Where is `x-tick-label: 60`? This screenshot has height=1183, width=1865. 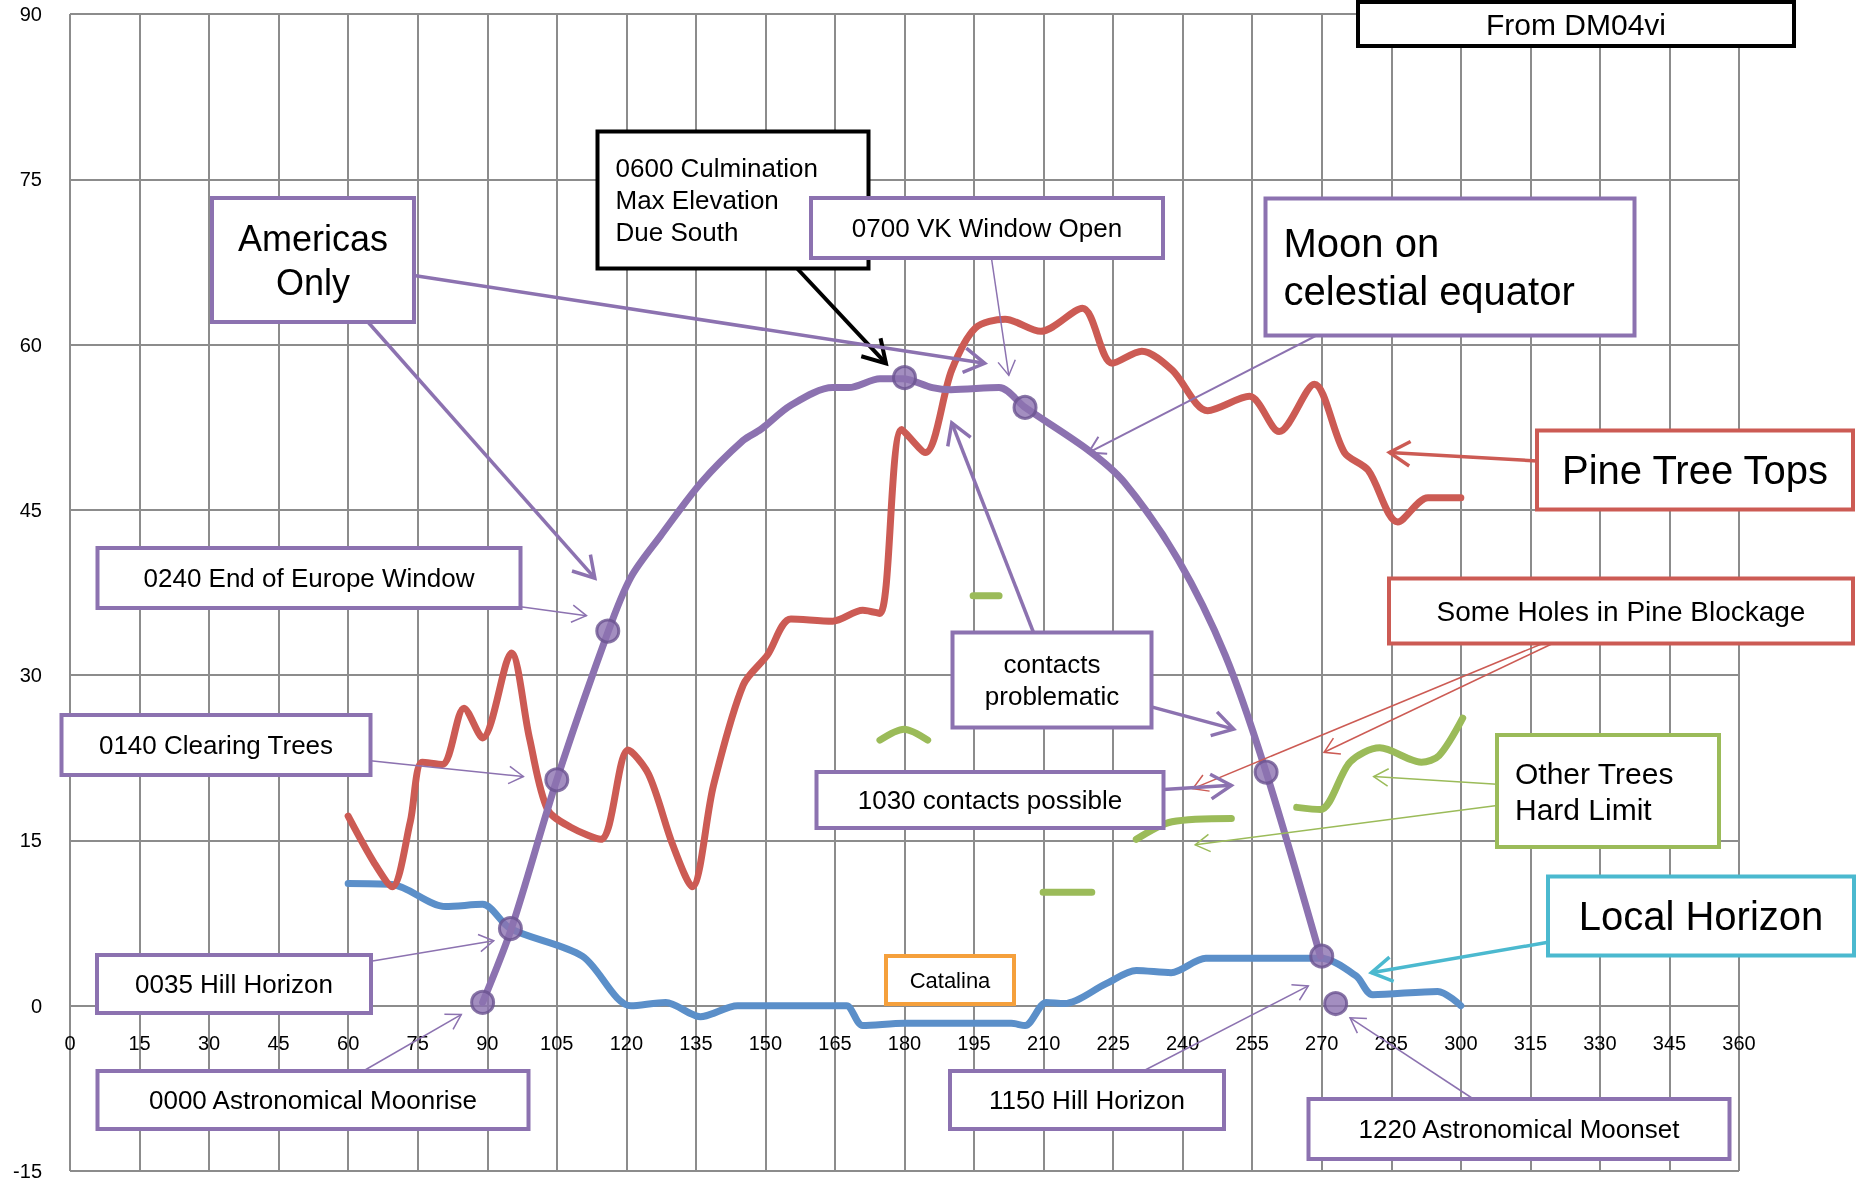 x-tick-label: 60 is located at coordinates (348, 1042).